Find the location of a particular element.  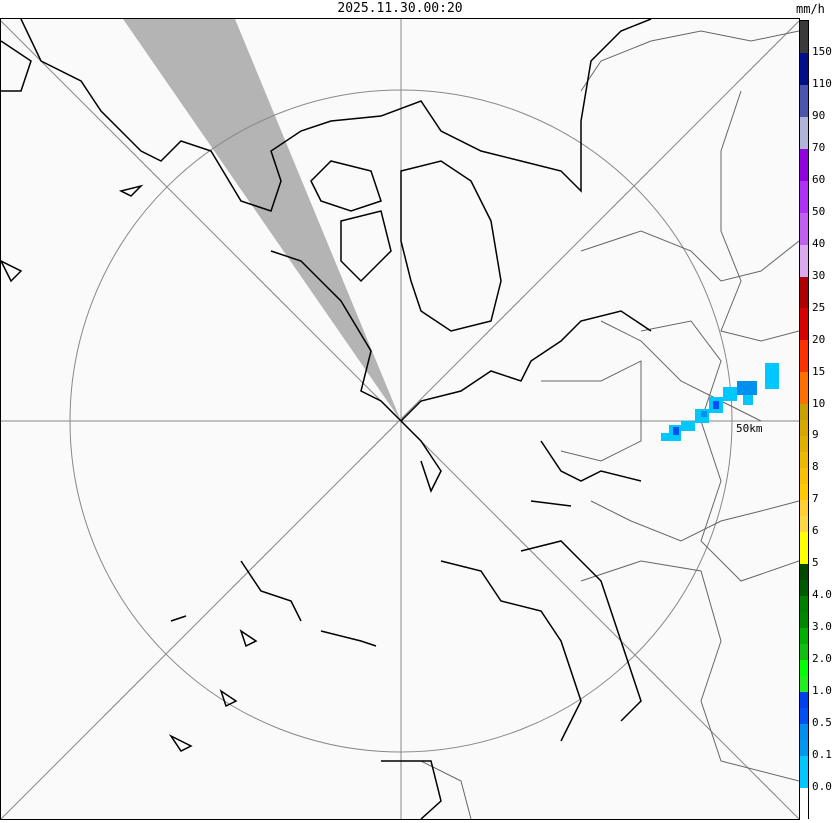

timestamp: 2025.11.30.00:20 is located at coordinates (400, 8).